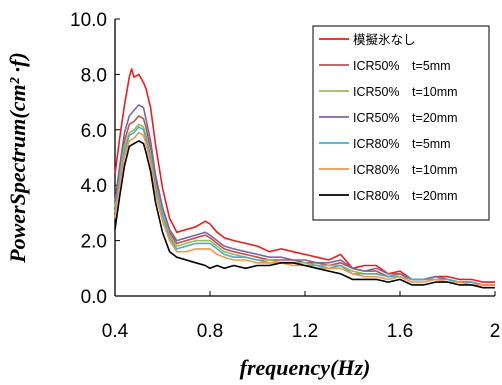  I want to click on x-tick-label: 2, so click(495, 331).